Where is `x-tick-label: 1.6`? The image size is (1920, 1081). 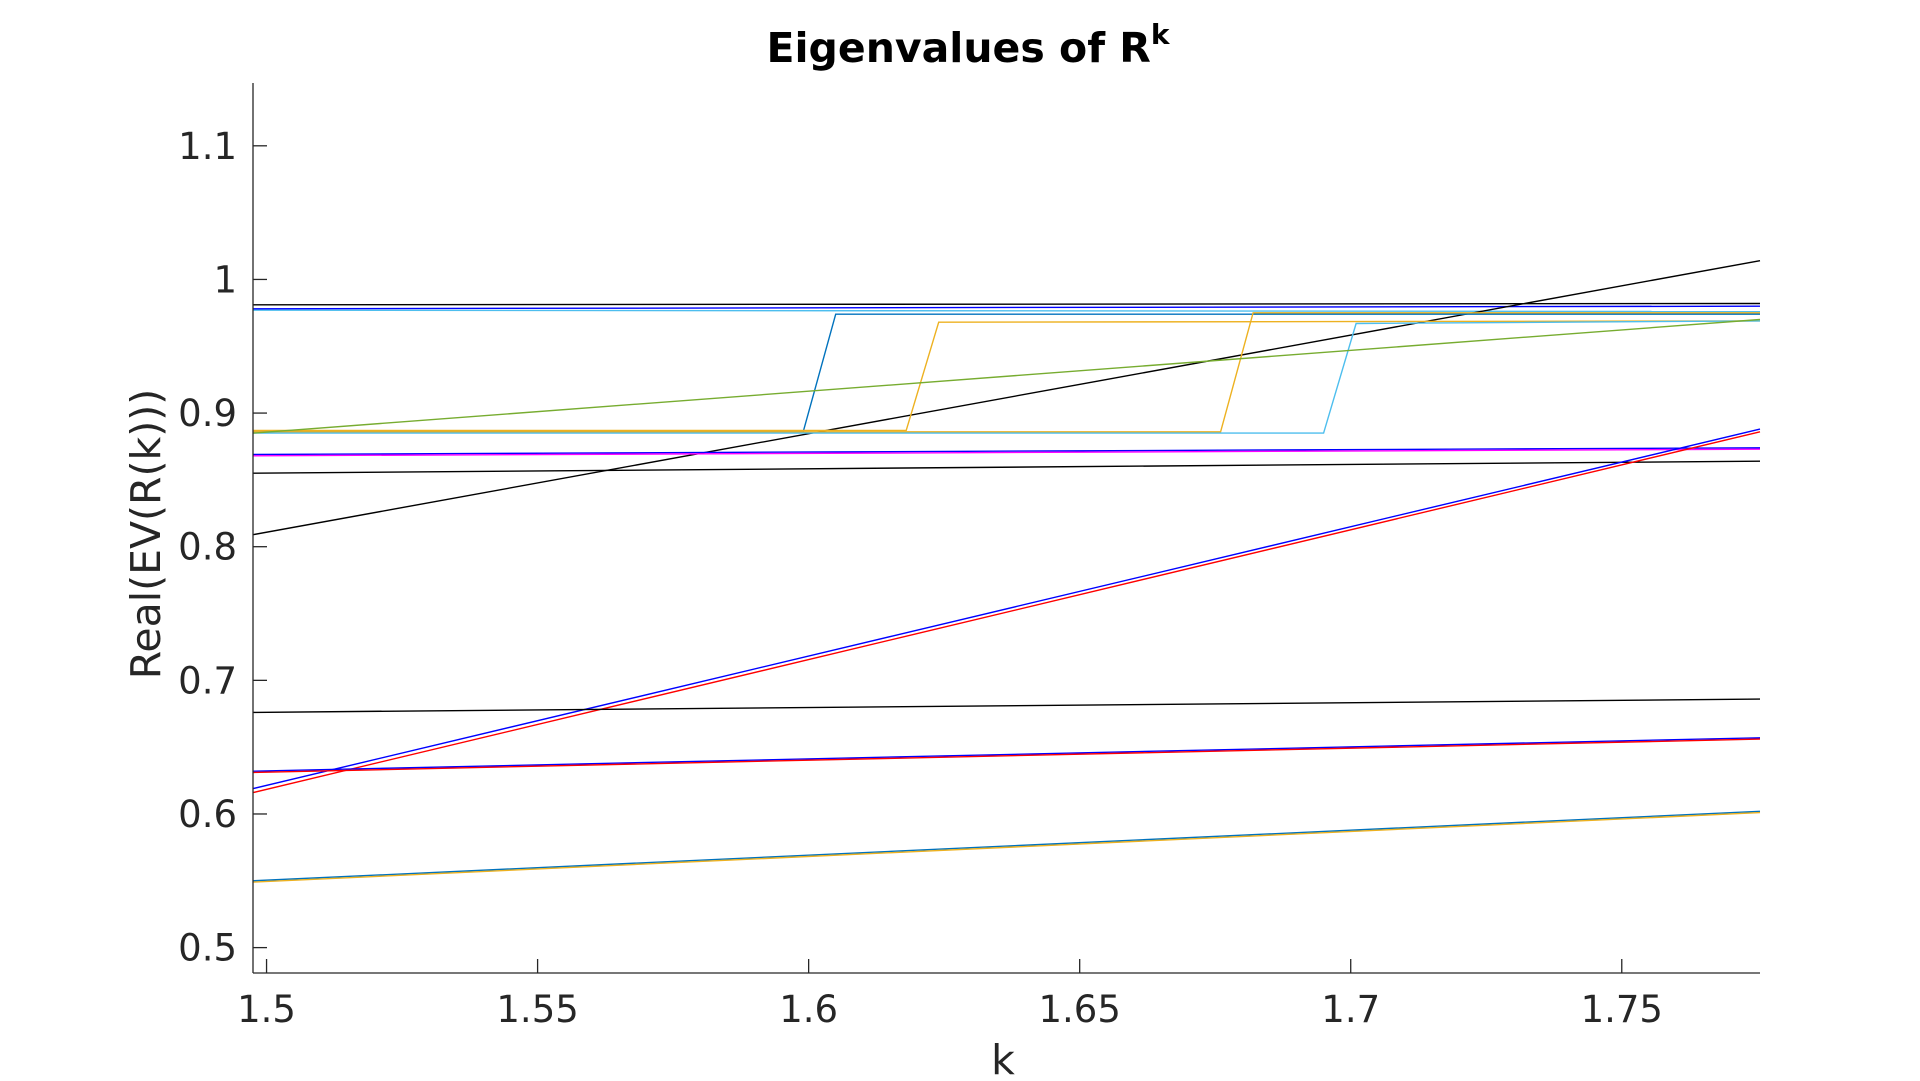 x-tick-label: 1.6 is located at coordinates (808, 1009).